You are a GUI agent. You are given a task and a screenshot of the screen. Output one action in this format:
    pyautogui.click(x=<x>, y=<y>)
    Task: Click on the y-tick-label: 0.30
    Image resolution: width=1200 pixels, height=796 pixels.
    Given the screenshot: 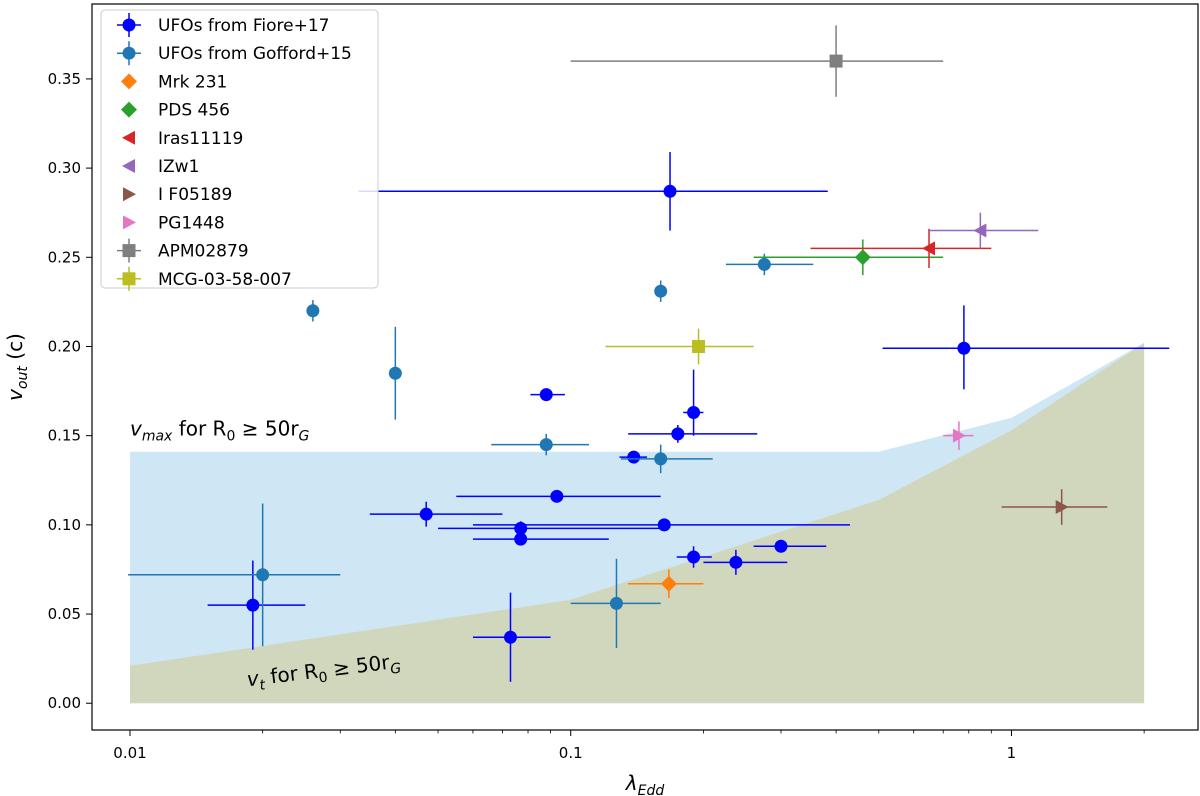 What is the action you would take?
    pyautogui.click(x=64, y=168)
    